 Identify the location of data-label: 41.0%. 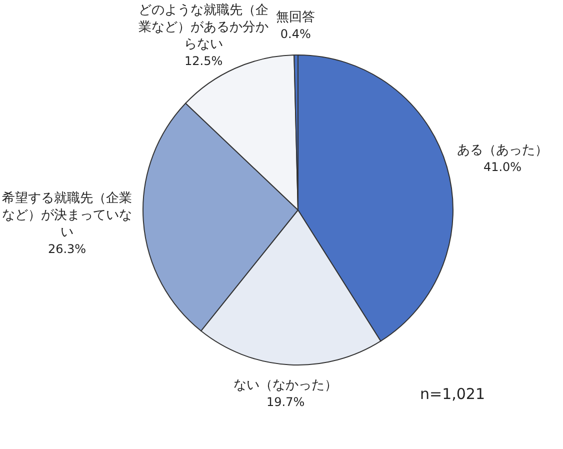
(502, 167).